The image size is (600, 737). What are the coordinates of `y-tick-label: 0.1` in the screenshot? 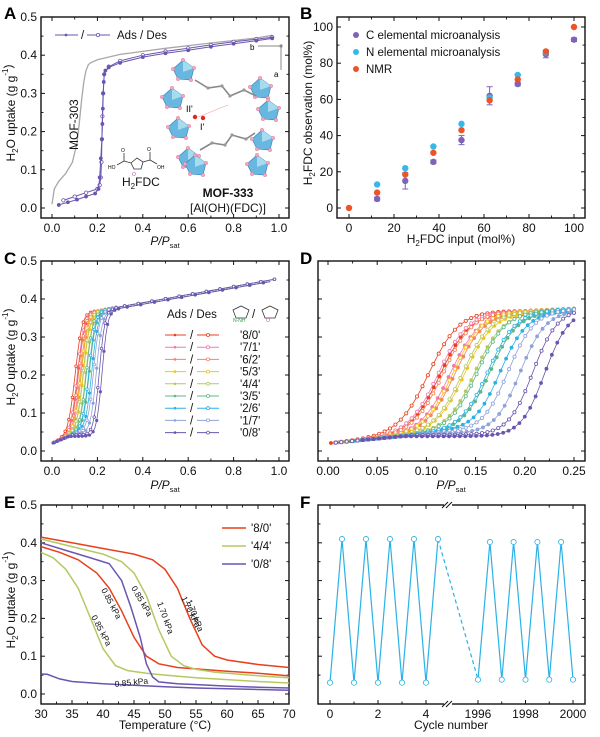 It's located at (28, 656).